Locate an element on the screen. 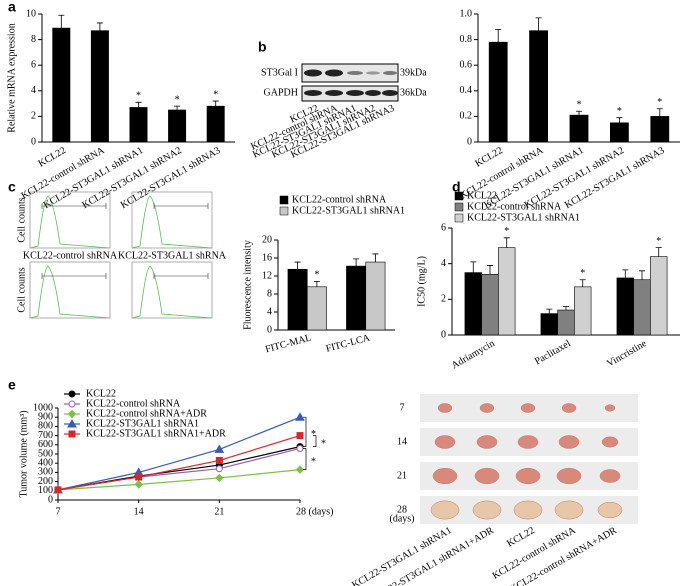 This screenshot has height=586, width=685. y-tick-label: 1000 is located at coordinates (43, 407).